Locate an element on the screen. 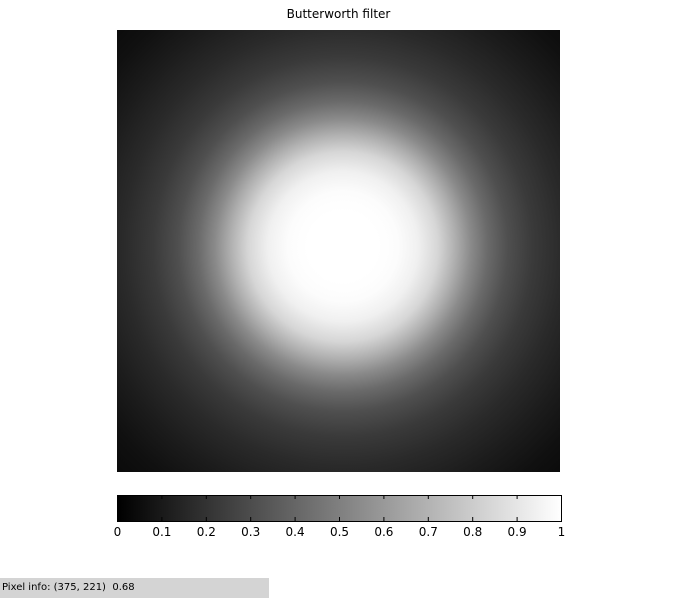 The height and width of the screenshot is (598, 677). figure-title: Butterworth filter is located at coordinates (338, 14).